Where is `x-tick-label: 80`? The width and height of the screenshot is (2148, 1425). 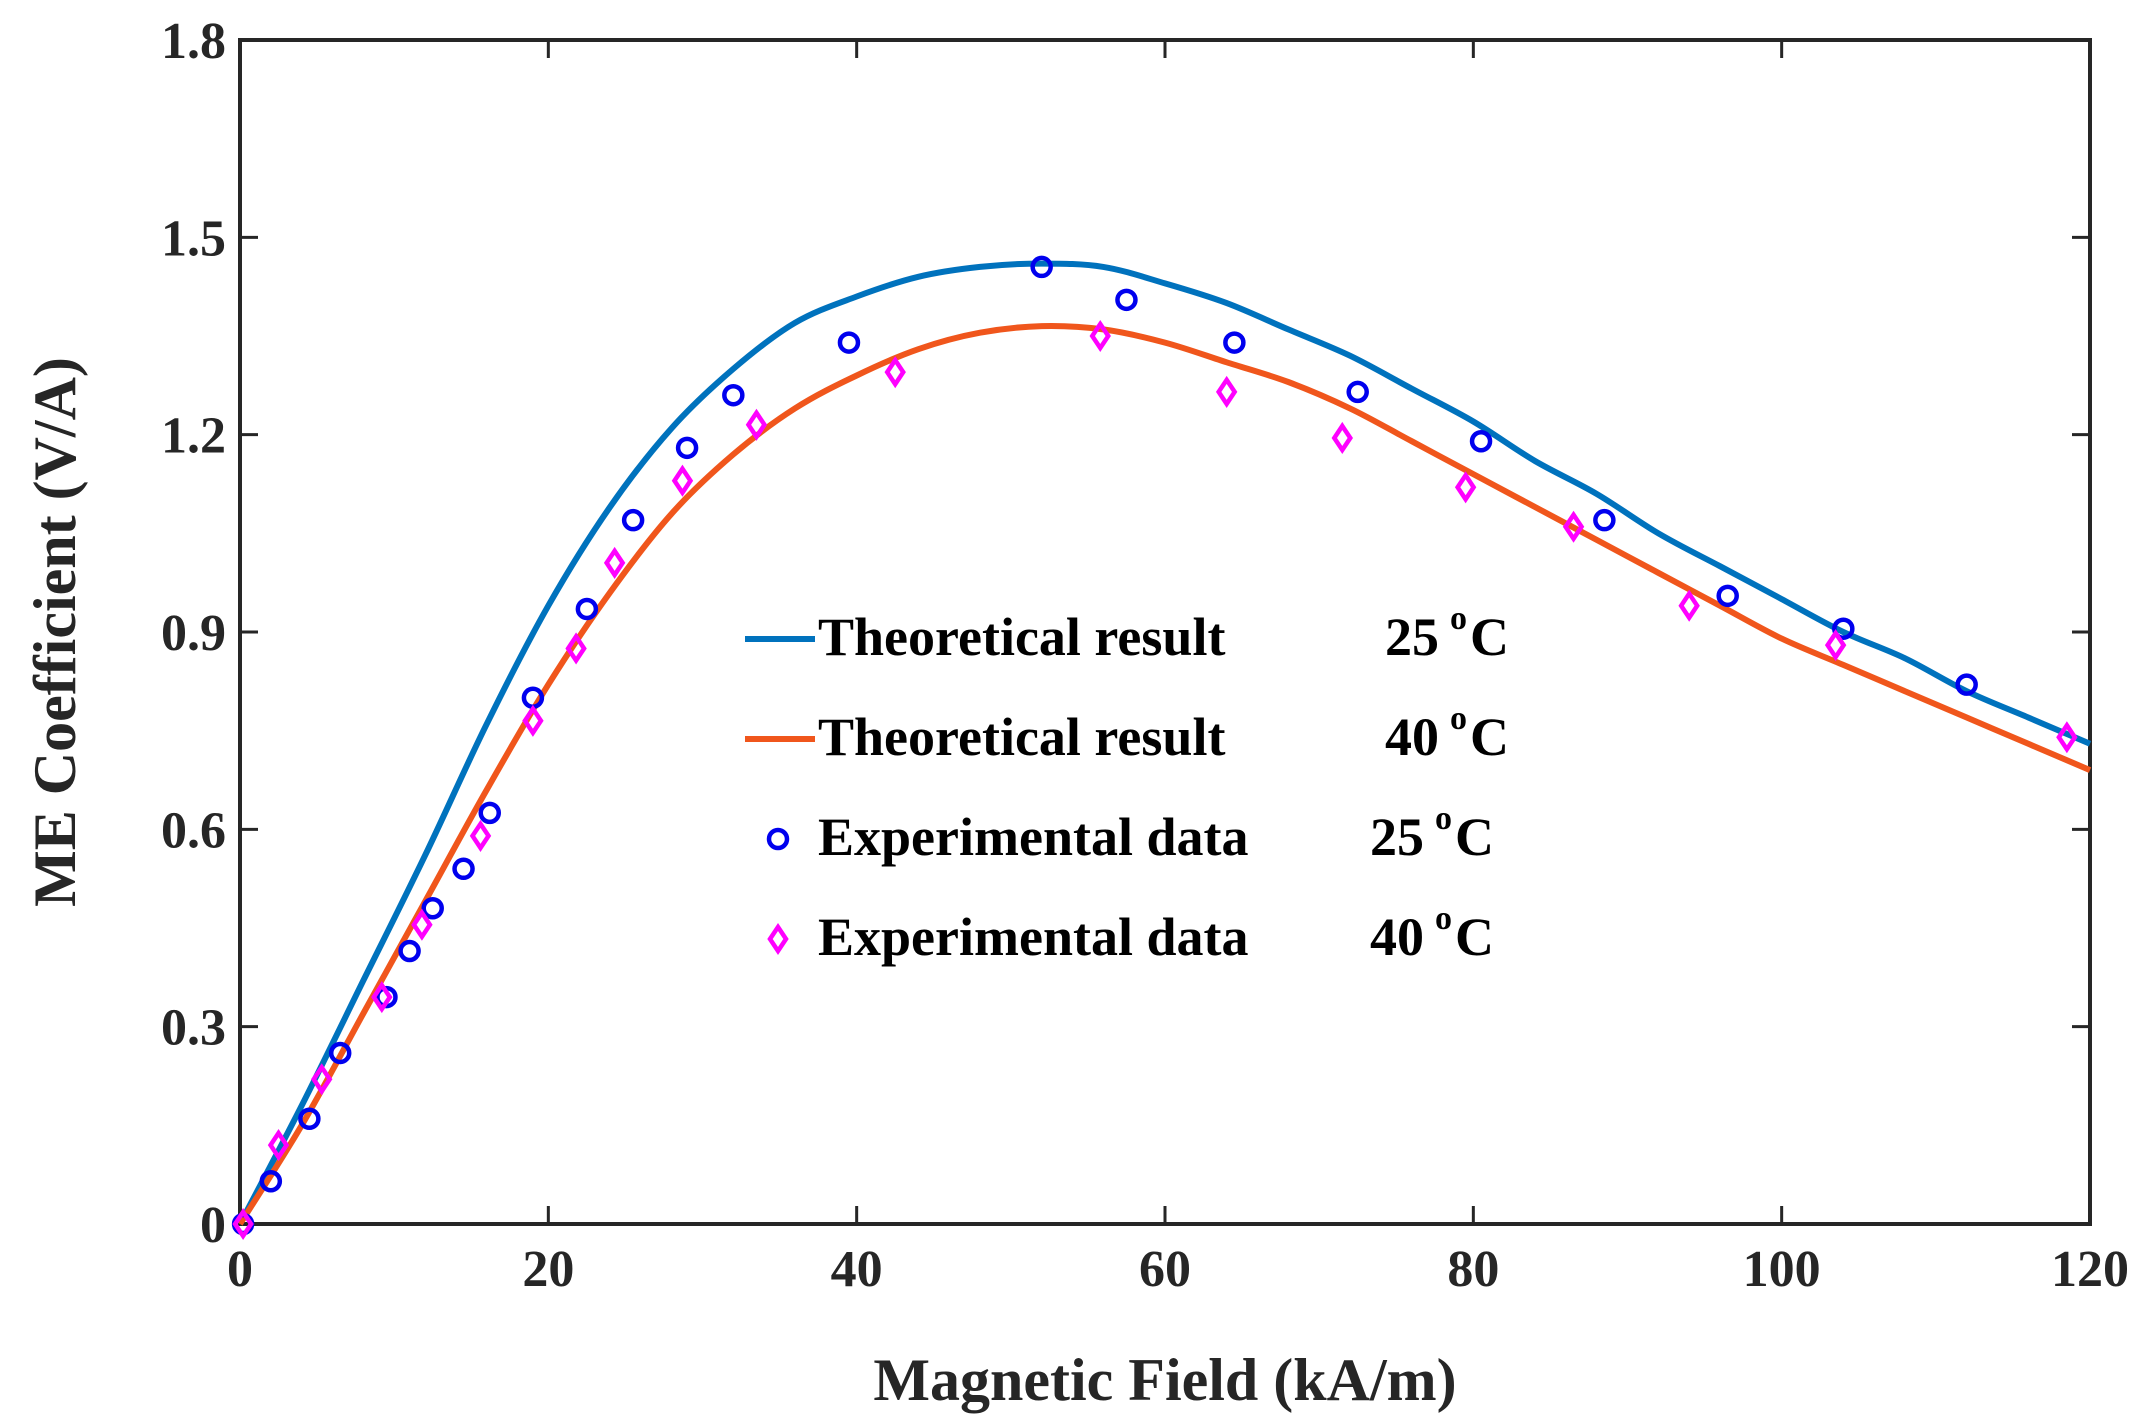 x-tick-label: 80 is located at coordinates (1473, 1269).